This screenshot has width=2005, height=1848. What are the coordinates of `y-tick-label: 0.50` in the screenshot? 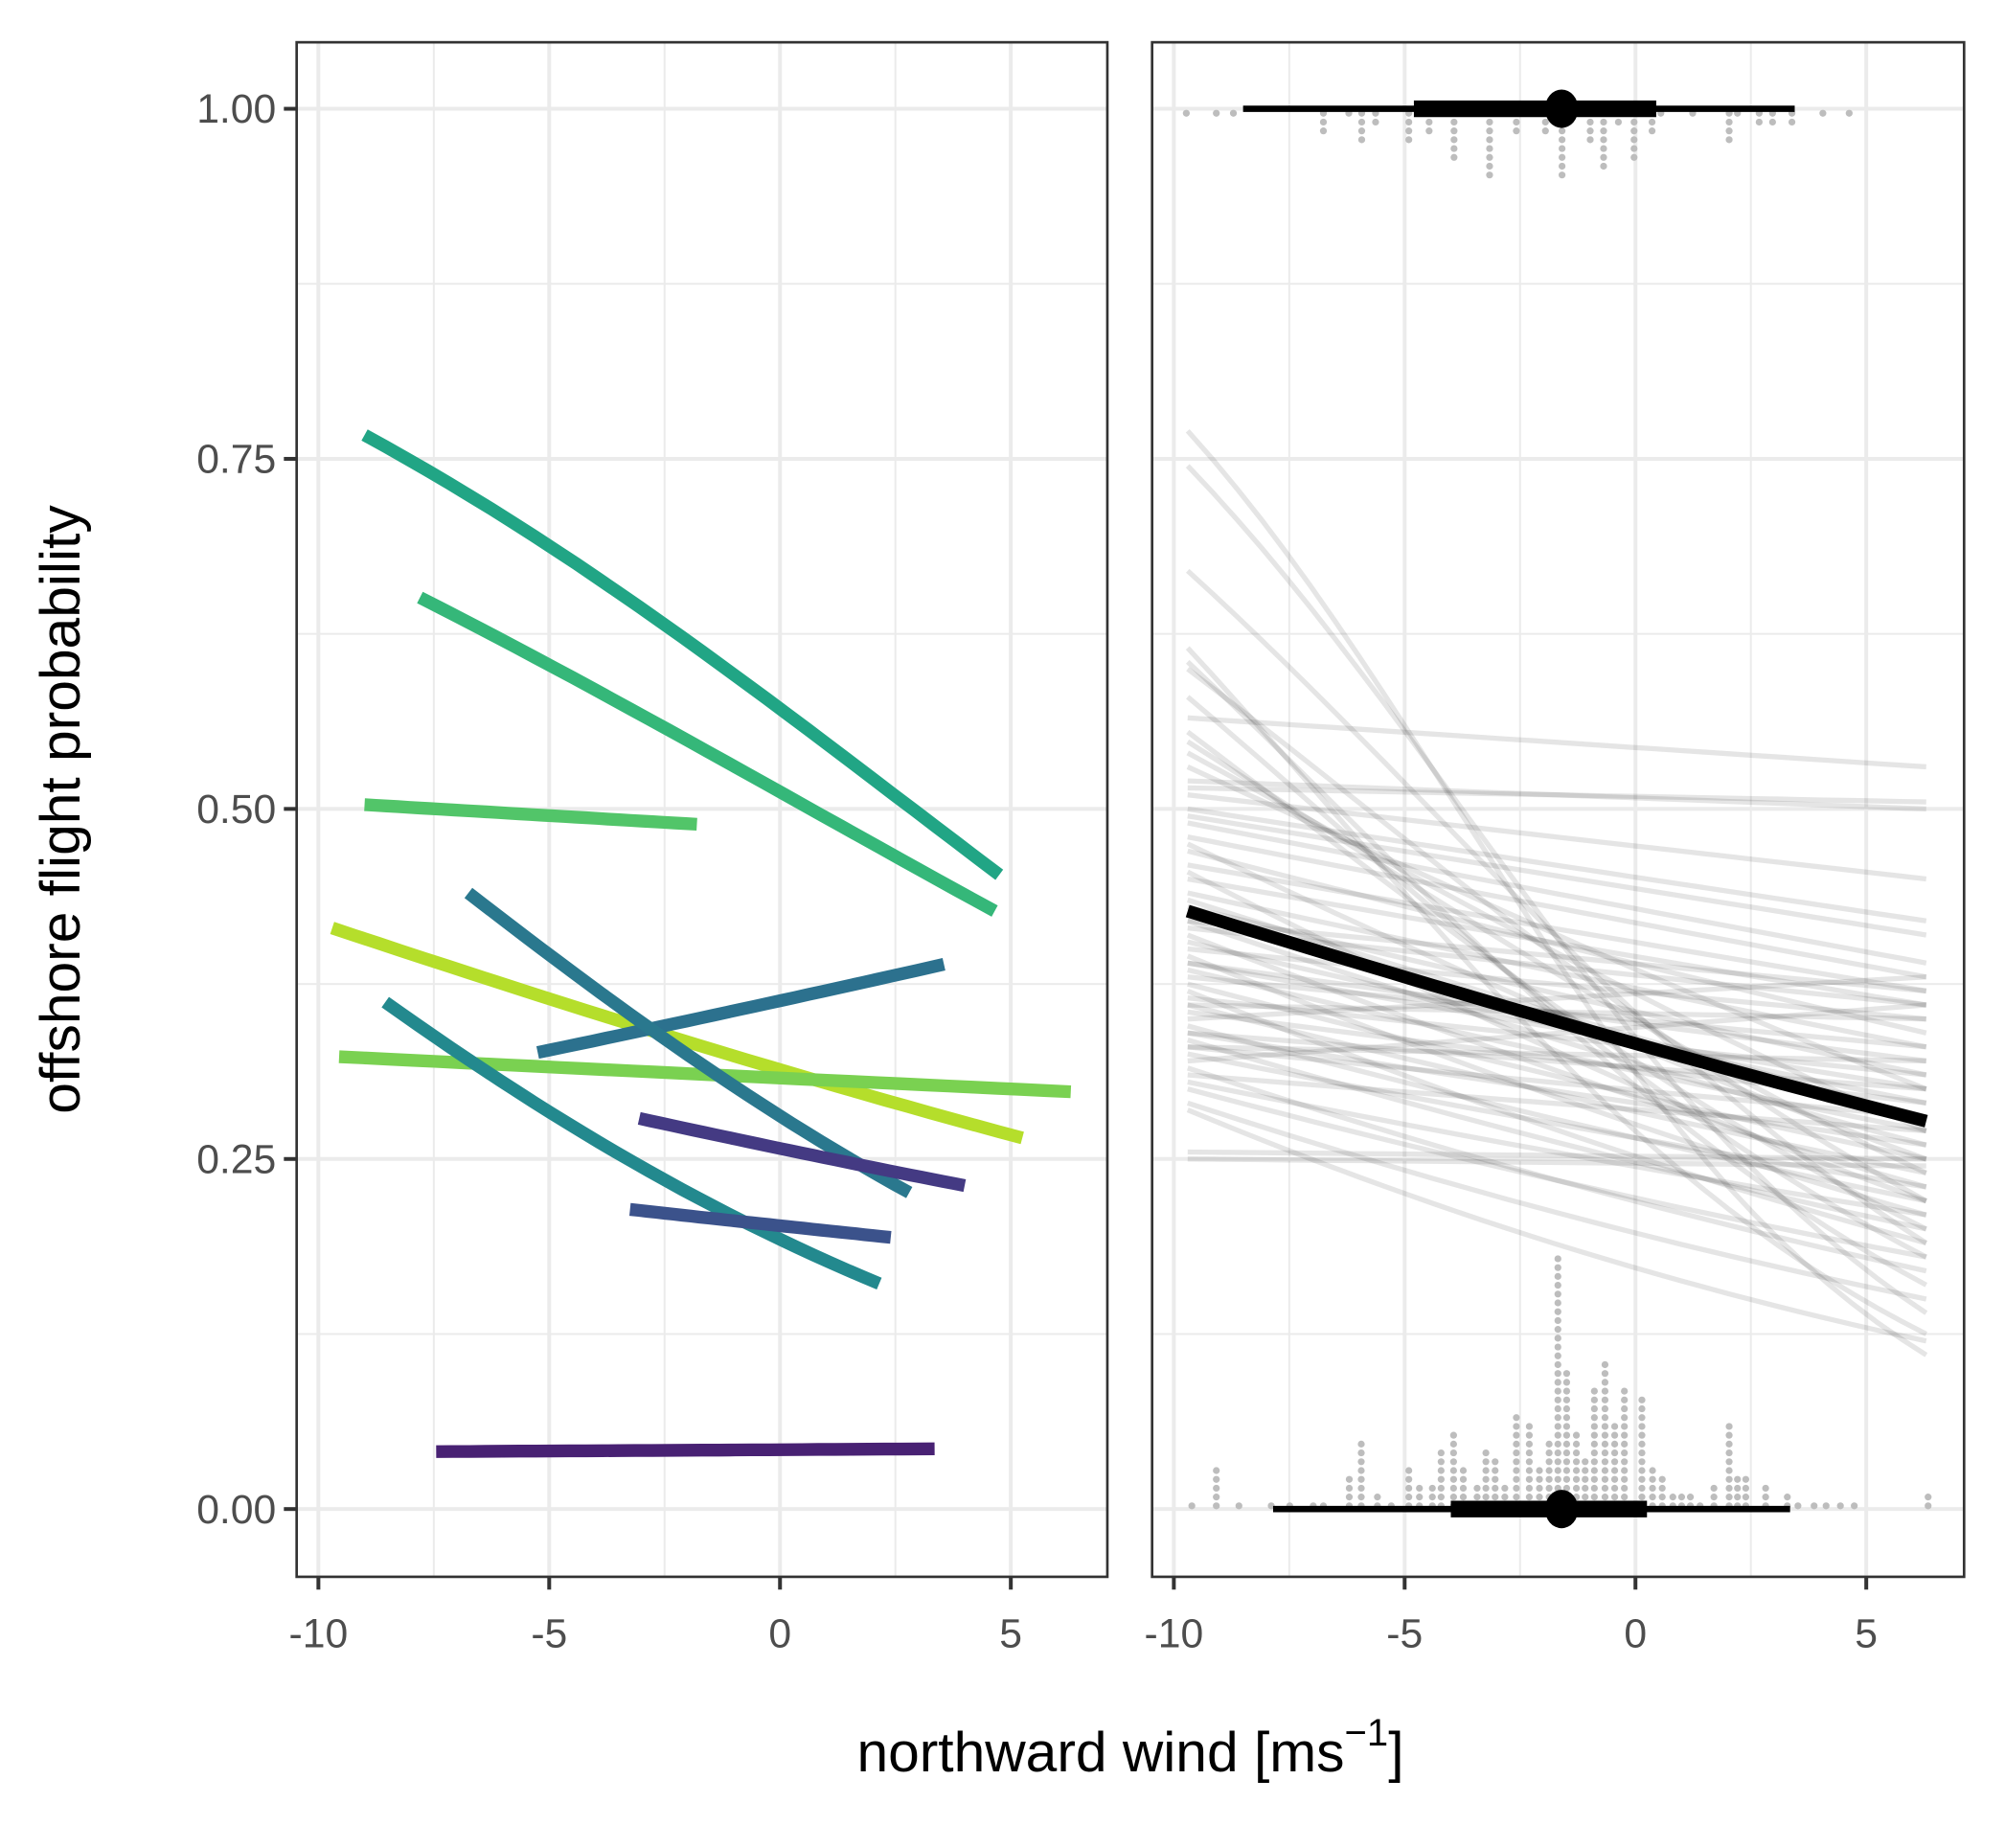 It's located at (236, 810).